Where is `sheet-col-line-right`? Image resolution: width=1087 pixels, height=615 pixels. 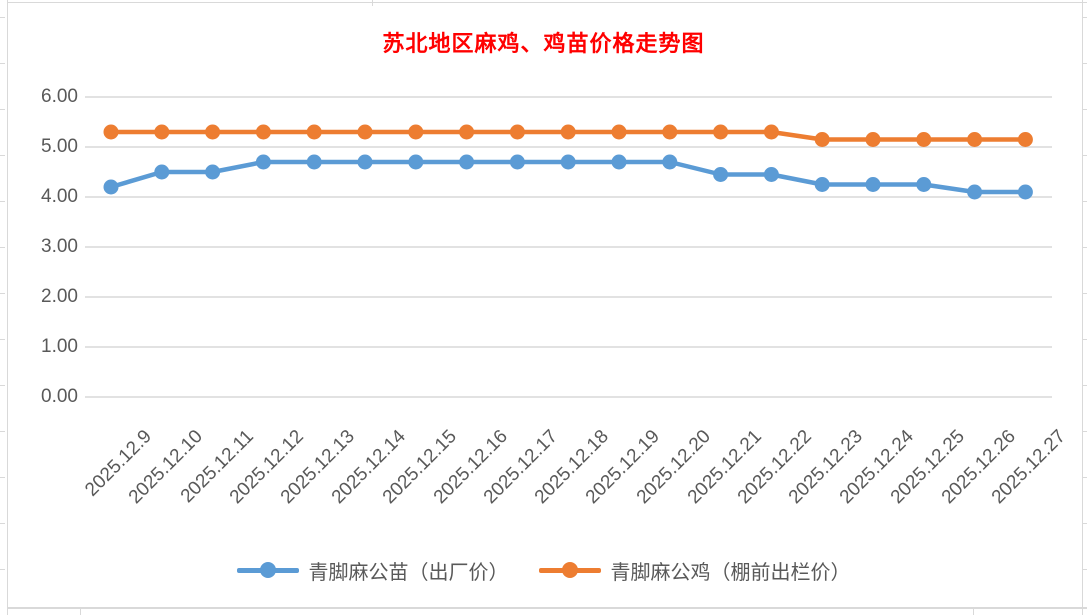
sheet-col-line-right is located at coordinates (1082, 307).